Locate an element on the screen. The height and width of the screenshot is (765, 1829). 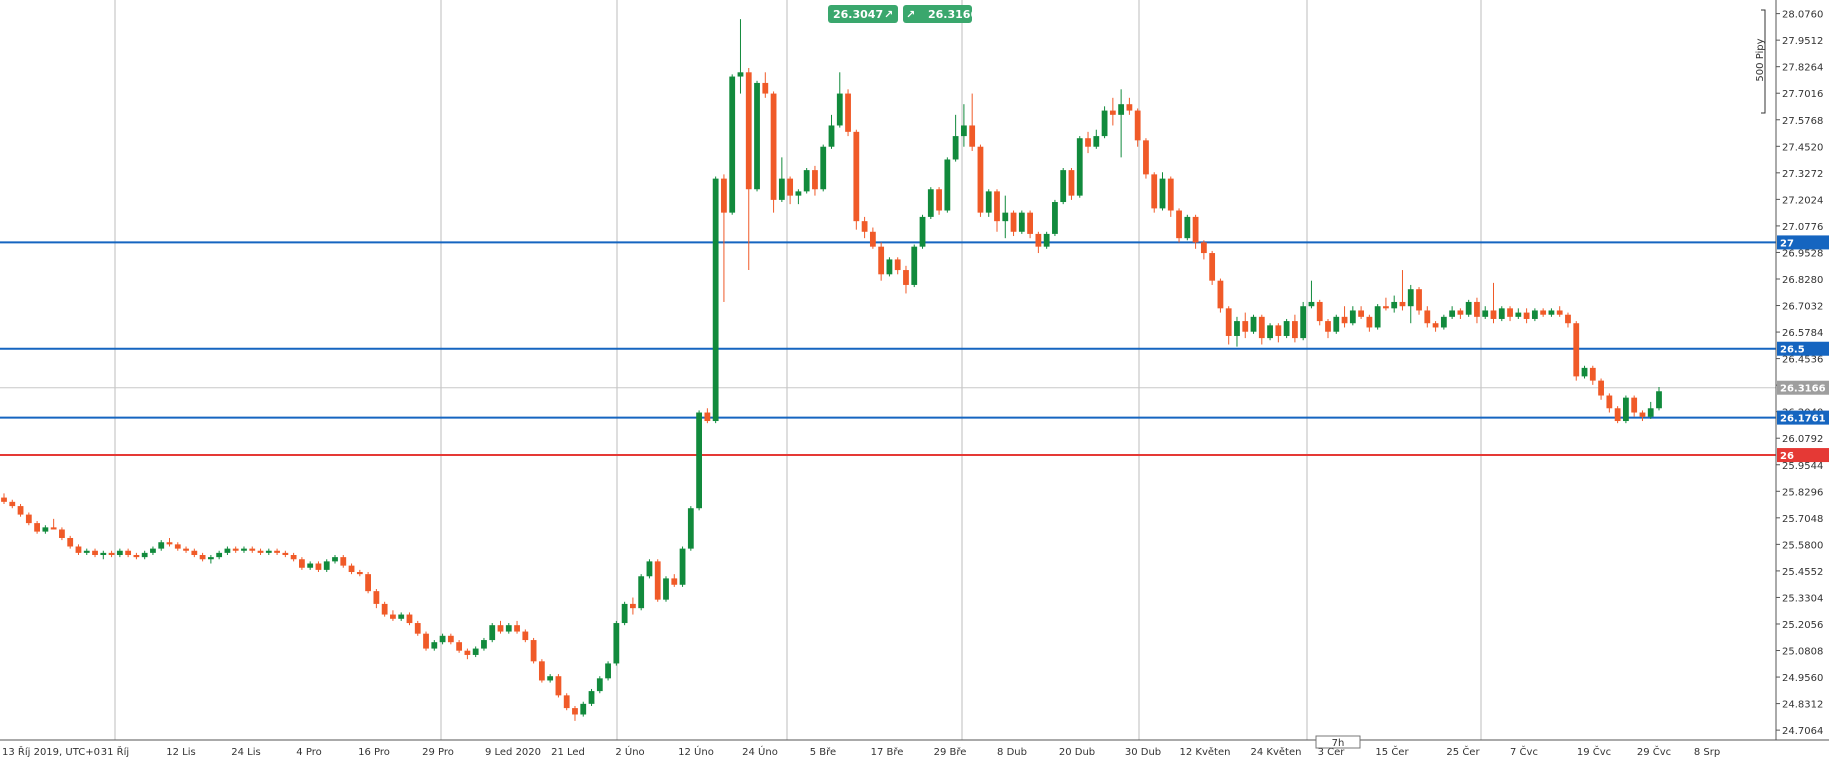
date-tick-label: 25 Čer is located at coordinates (1463, 751).